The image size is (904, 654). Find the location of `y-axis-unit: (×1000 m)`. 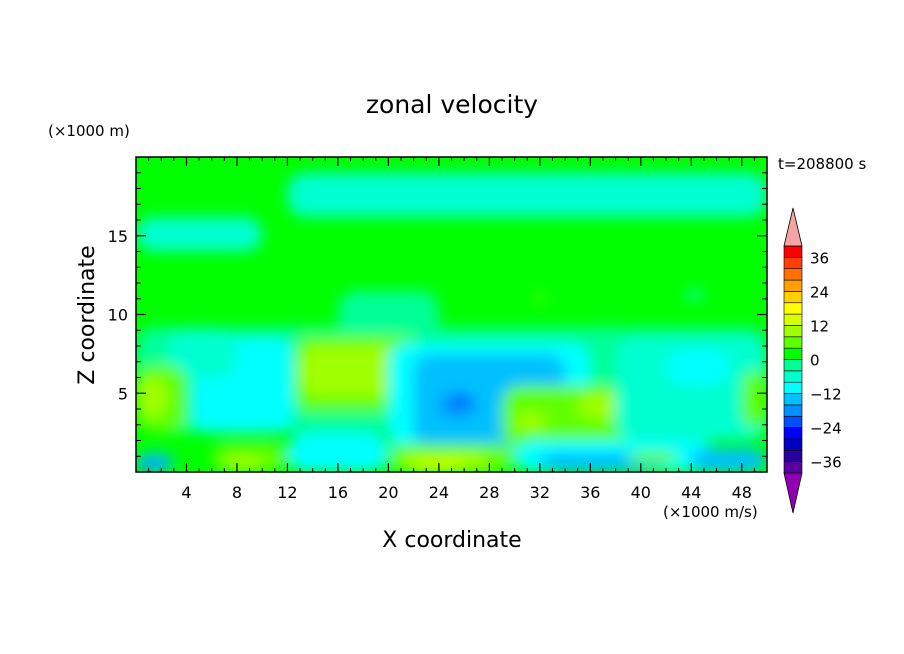

y-axis-unit: (×1000 m) is located at coordinates (89, 131).